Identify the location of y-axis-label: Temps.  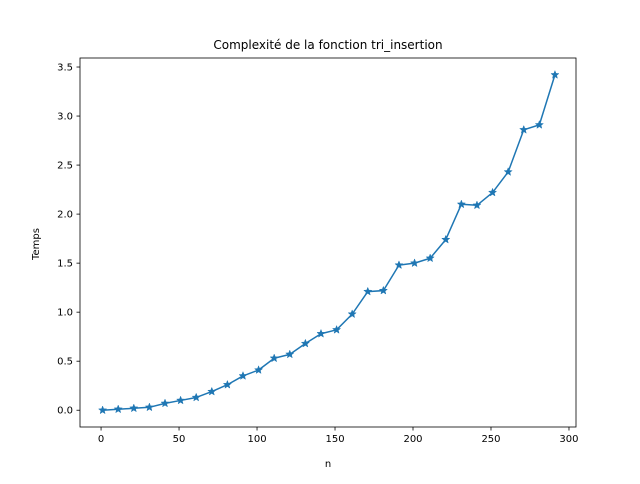
(36, 244).